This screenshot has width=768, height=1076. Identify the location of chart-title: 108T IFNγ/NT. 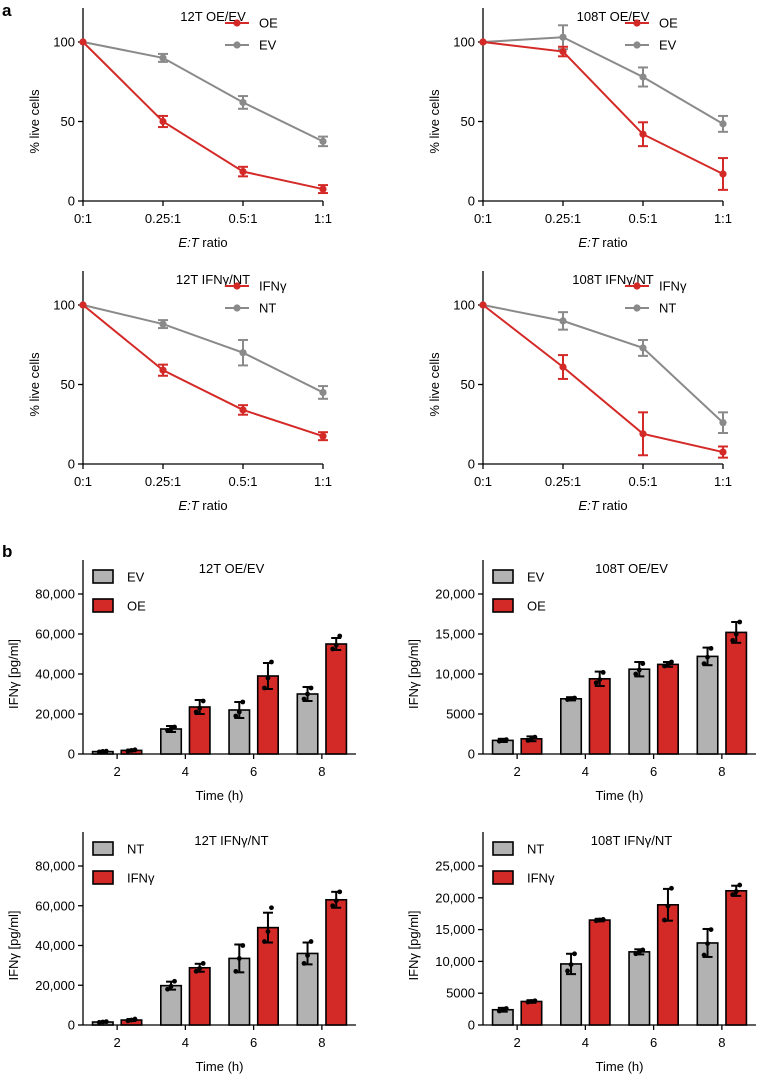
(612, 279).